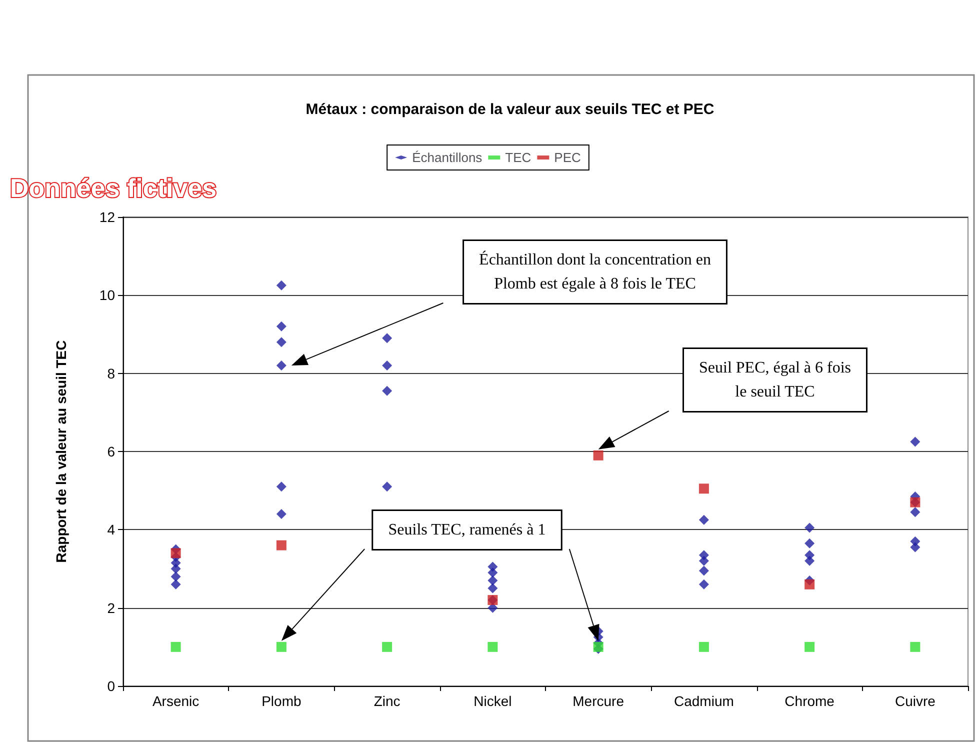 The width and height of the screenshot is (976, 742). What do you see at coordinates (111, 686) in the screenshot?
I see `y-tick-label: 0` at bounding box center [111, 686].